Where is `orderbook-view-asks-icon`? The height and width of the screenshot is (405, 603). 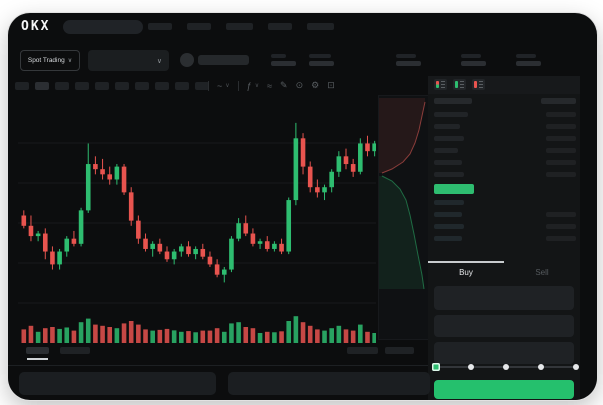
orderbook-view-asks-icon is located at coordinates (478, 84).